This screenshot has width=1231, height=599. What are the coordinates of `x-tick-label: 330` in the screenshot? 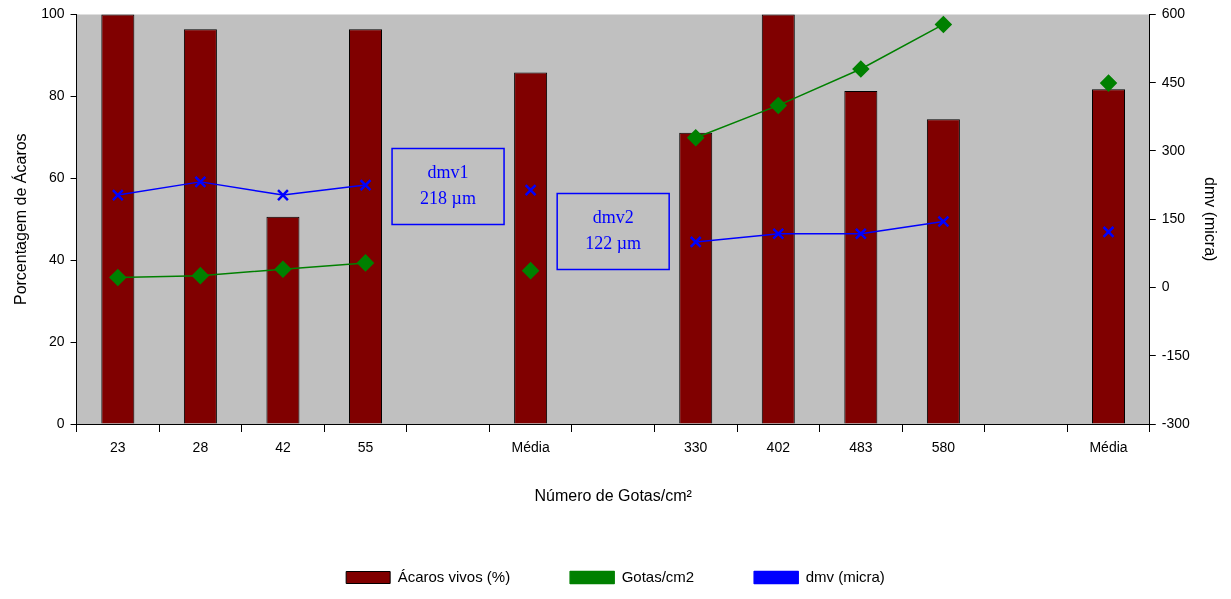 It's located at (696, 447).